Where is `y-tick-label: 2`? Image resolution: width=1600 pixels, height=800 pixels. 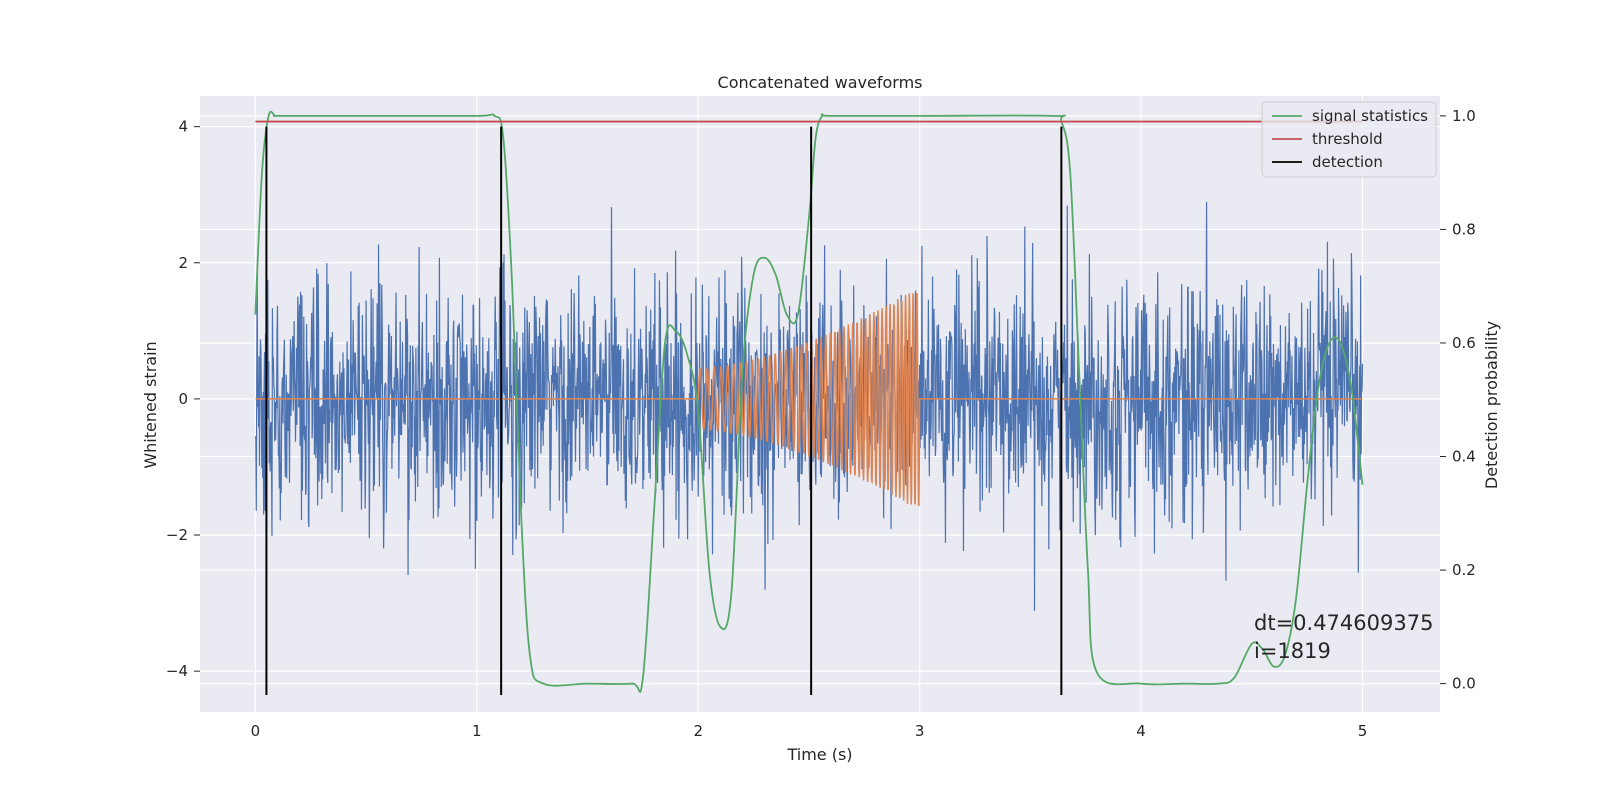
y-tick-label: 2 is located at coordinates (183, 263).